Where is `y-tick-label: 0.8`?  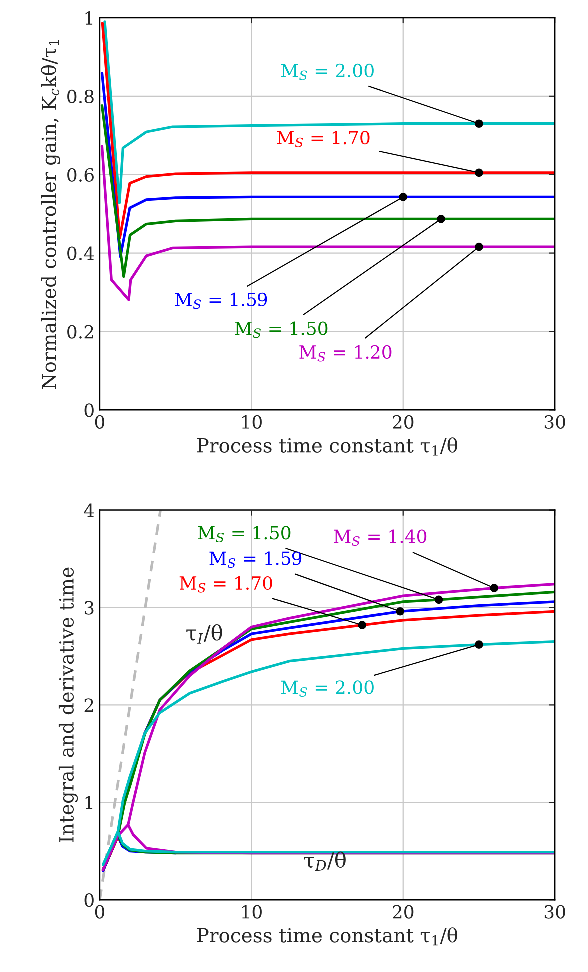 y-tick-label: 0.8 is located at coordinates (81, 97).